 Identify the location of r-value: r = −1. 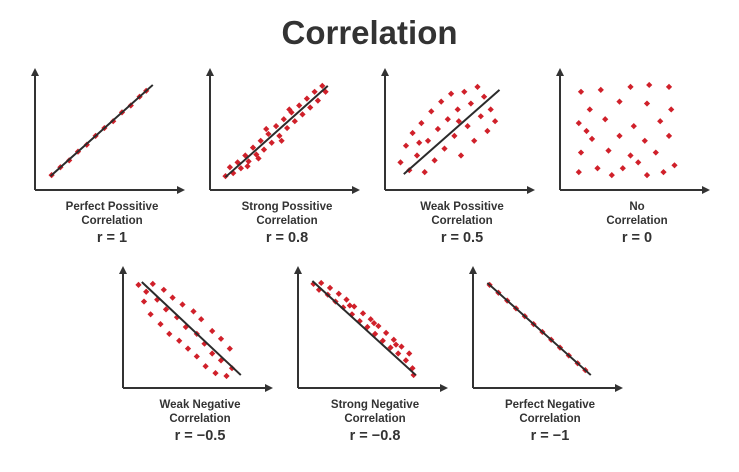
(550, 436).